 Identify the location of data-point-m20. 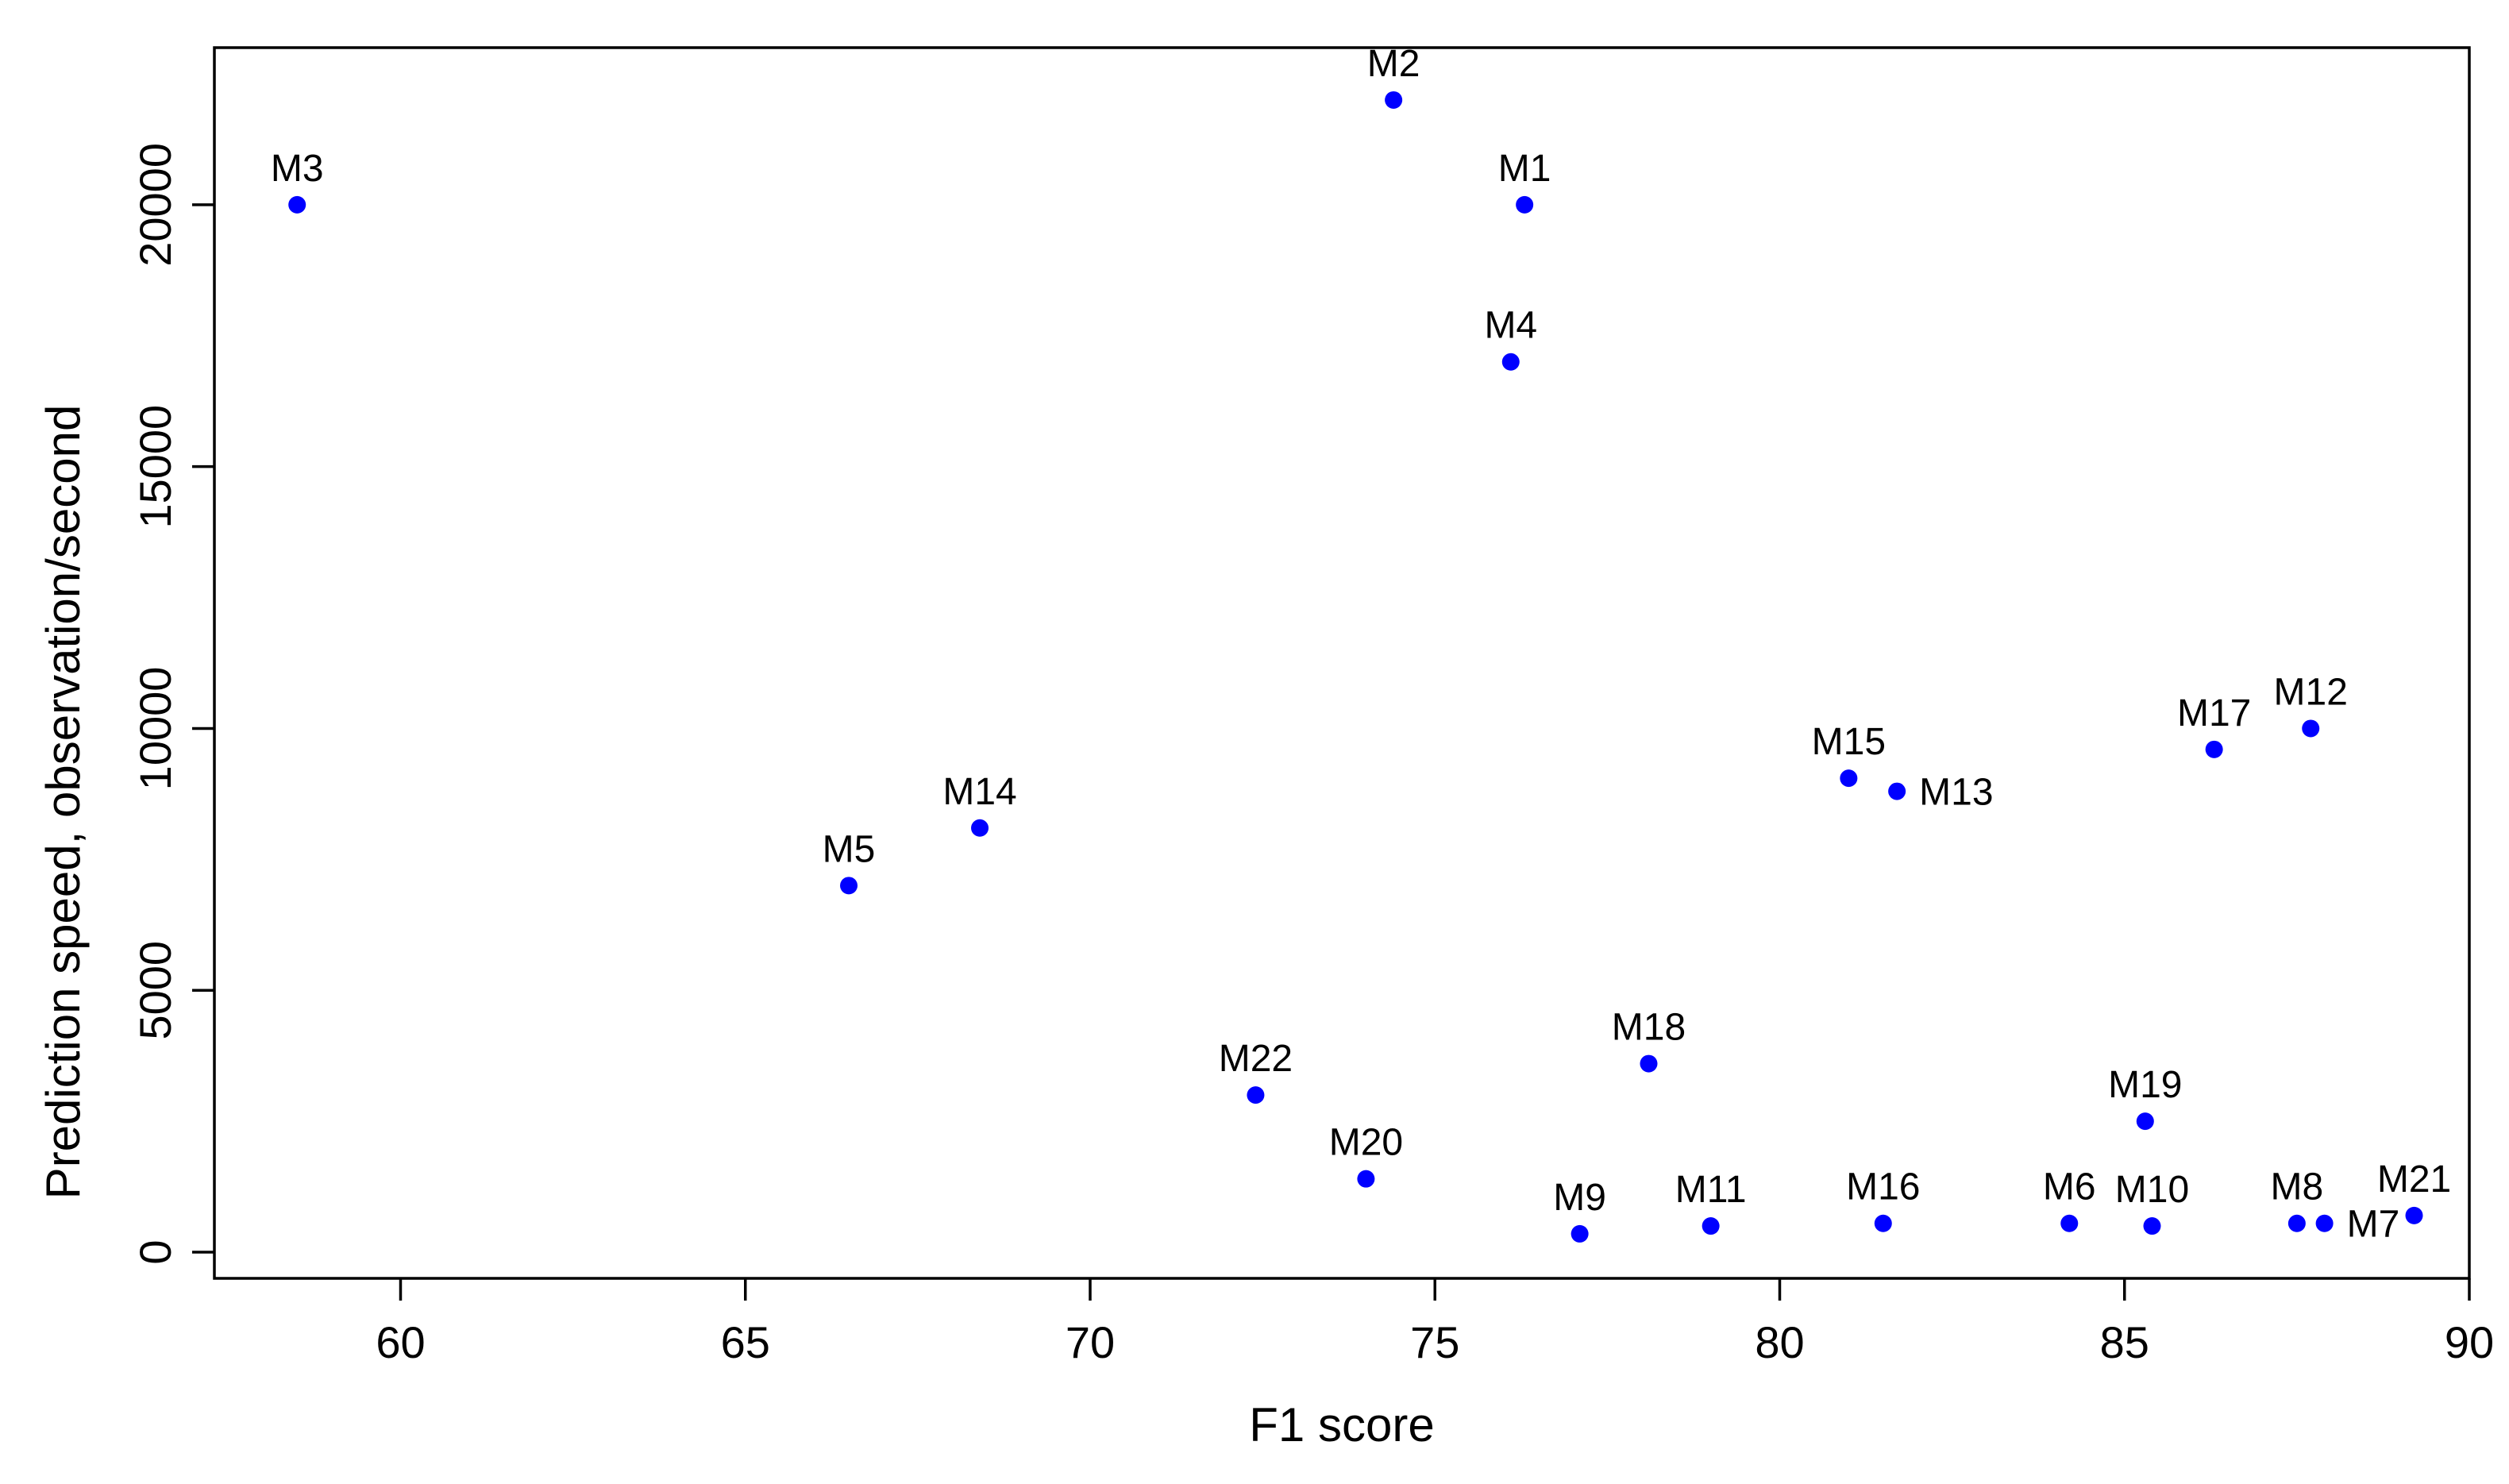
(1366, 1179).